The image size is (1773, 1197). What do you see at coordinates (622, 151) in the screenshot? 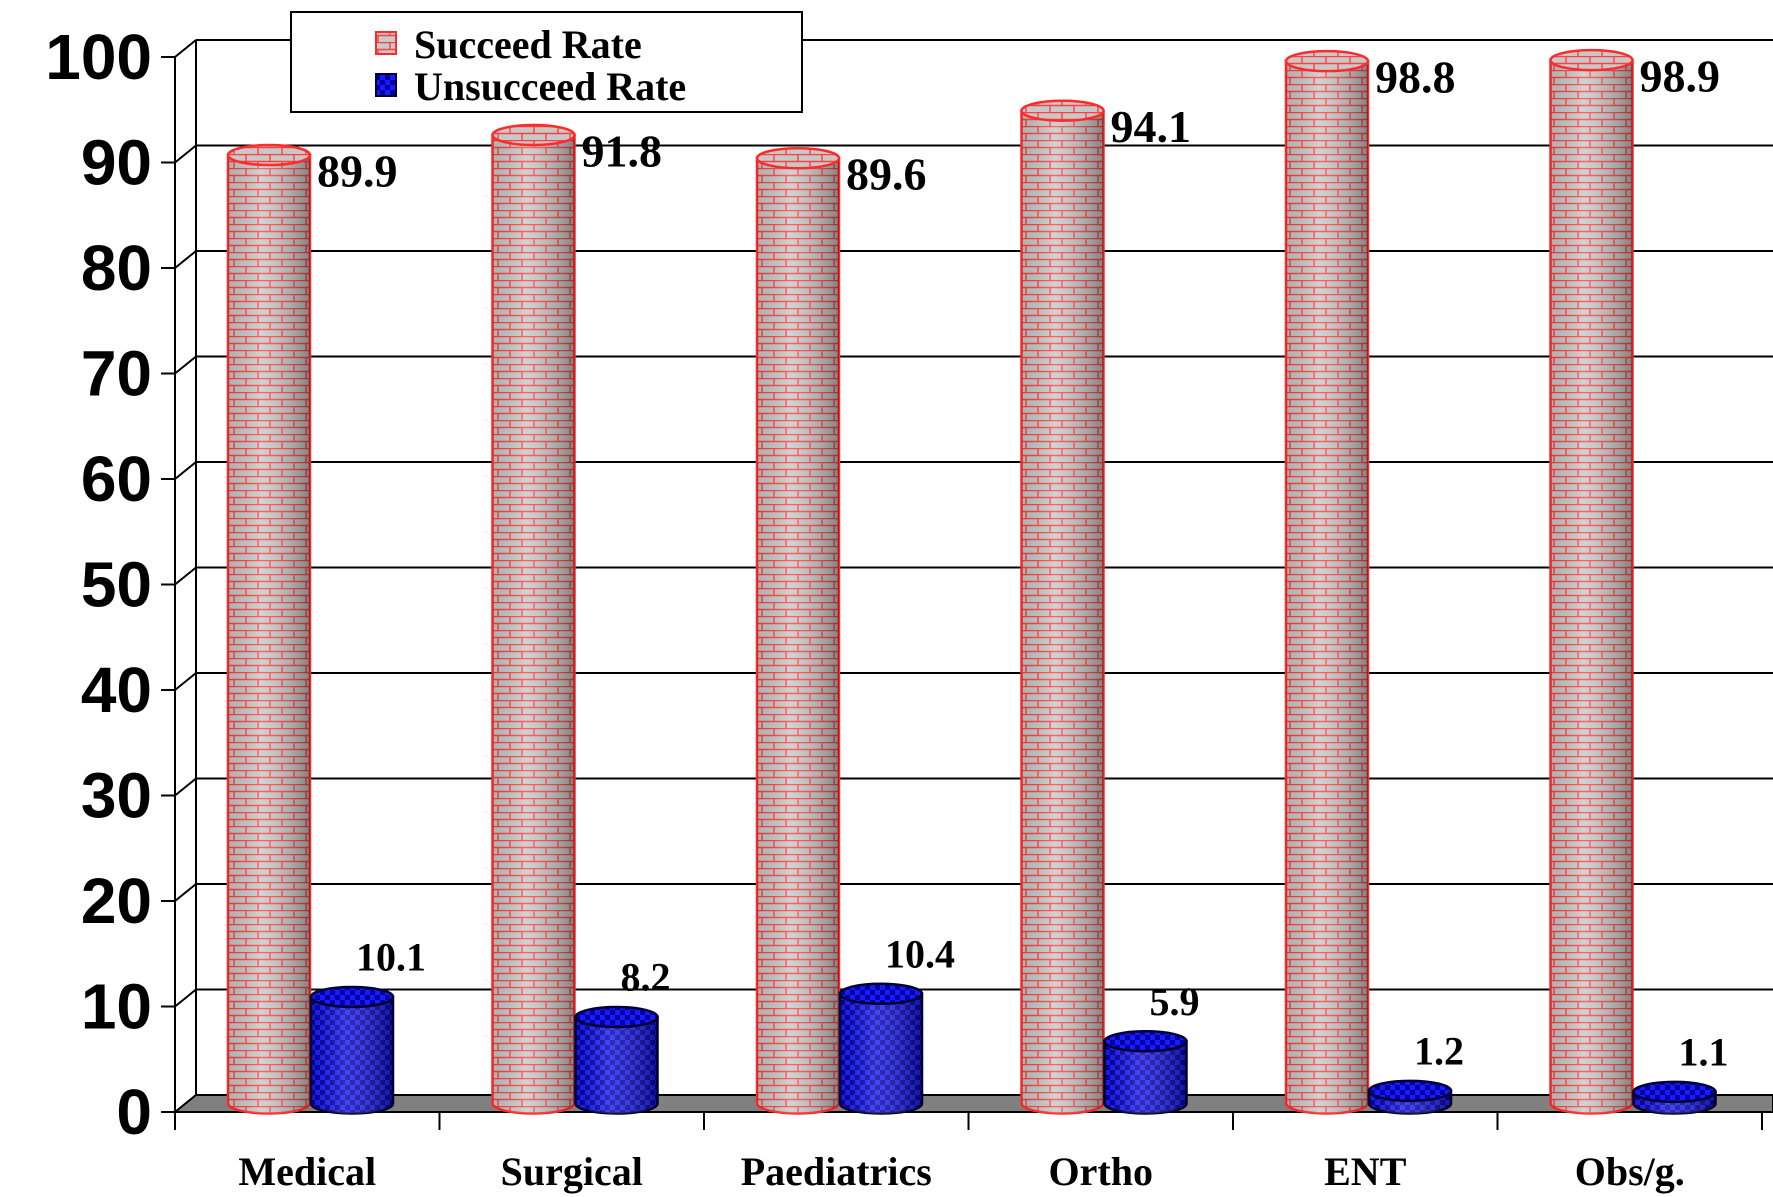
I see `data-label-succeed: 91.8` at bounding box center [622, 151].